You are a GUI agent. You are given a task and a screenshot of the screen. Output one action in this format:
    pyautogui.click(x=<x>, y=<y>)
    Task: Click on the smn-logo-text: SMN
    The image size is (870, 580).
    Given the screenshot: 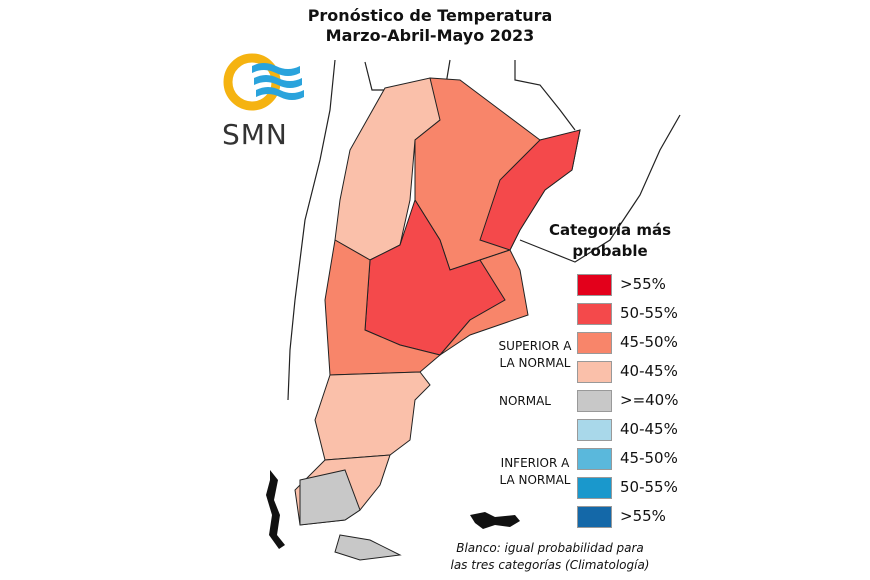 What is the action you would take?
    pyautogui.click(x=255, y=134)
    